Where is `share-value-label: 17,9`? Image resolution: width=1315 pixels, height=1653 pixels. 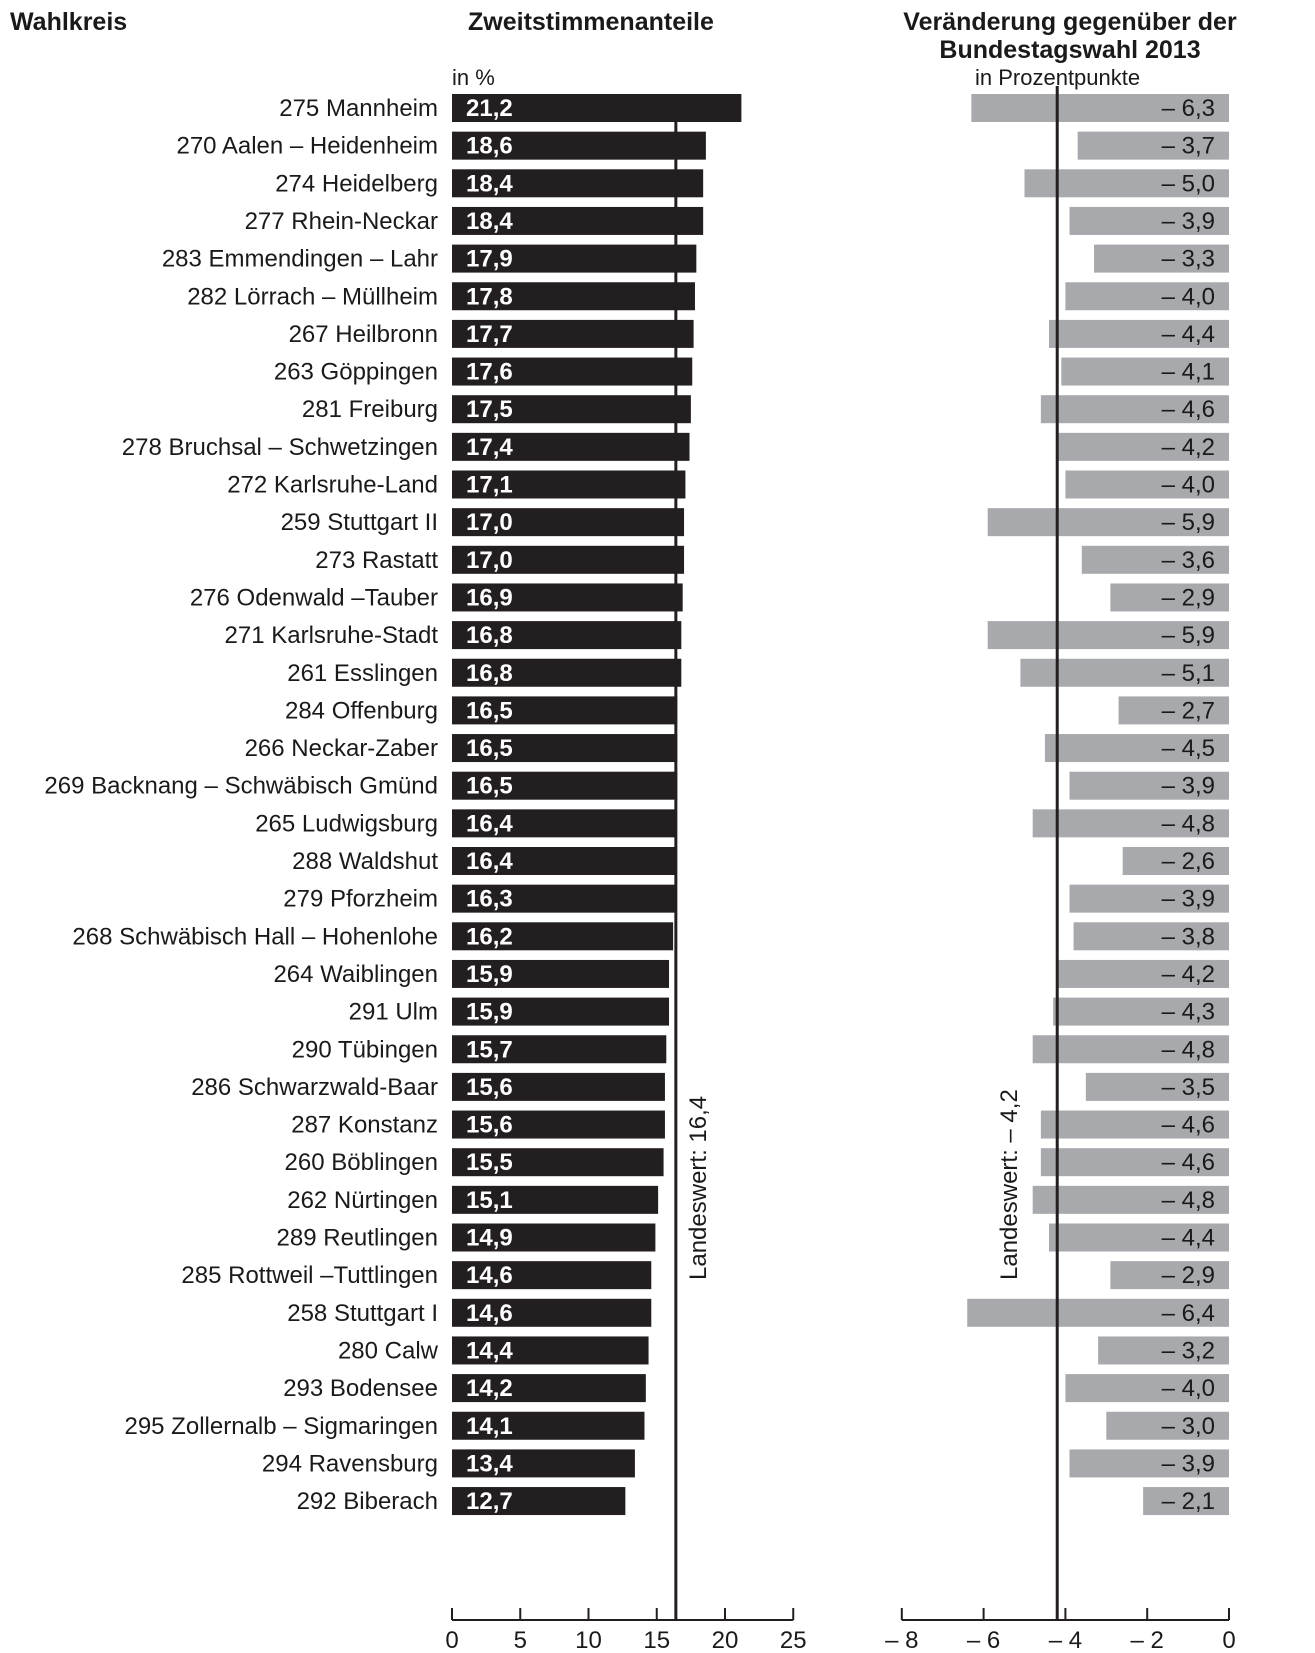 share-value-label: 17,9 is located at coordinates (489, 259).